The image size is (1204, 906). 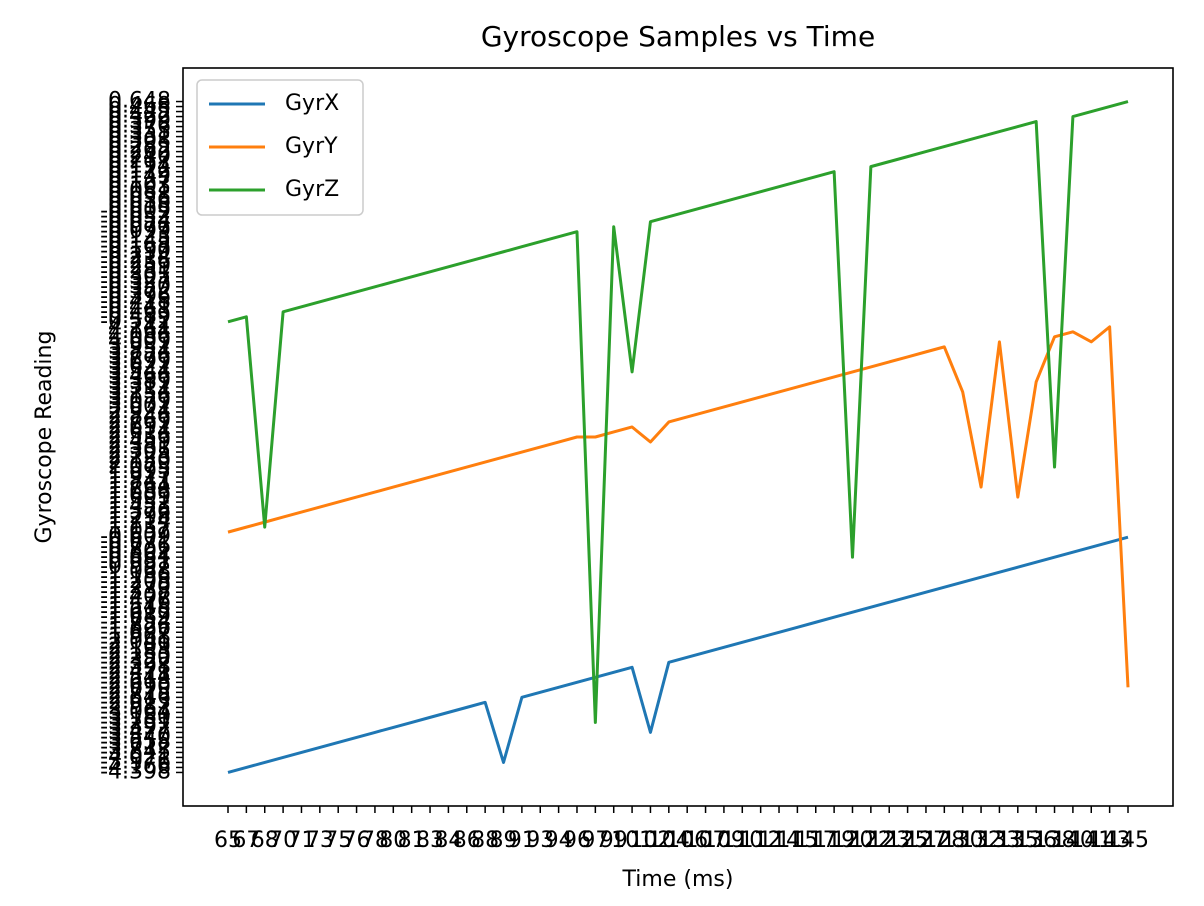 I want to click on y-tick-label: 0.081, so click(x=139, y=191).